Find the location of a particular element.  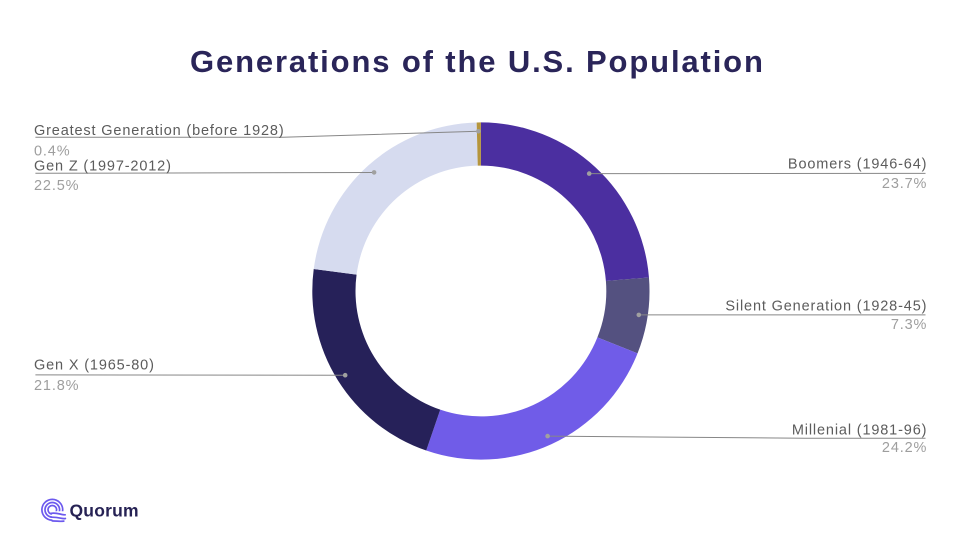

svg-text: Gen X (1965-80) is located at coordinates (94, 366).